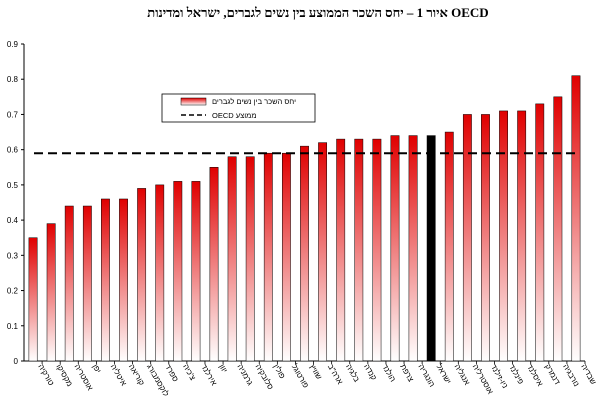 The image size is (599, 409). Describe the element at coordinates (13, 255) in the screenshot. I see `y-tick-label: 0.3` at that location.